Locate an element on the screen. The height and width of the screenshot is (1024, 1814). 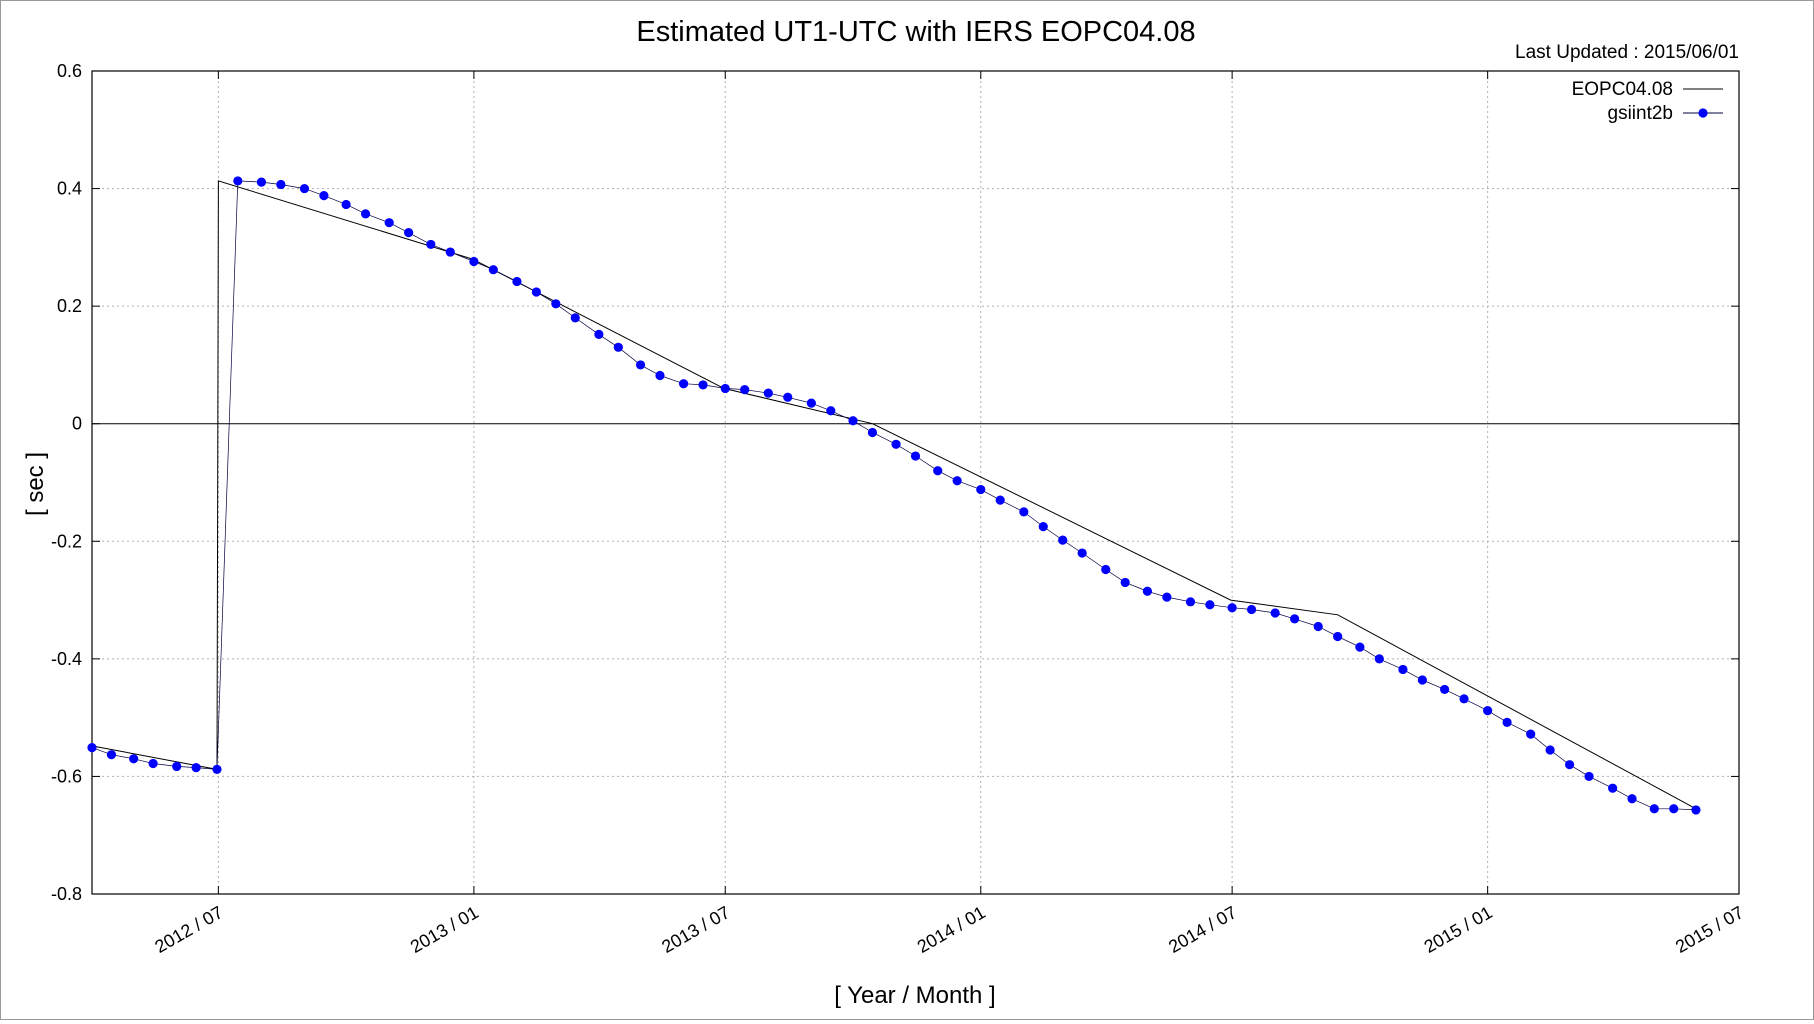
legend-entry-label: gsiint2b is located at coordinates (1641, 113).